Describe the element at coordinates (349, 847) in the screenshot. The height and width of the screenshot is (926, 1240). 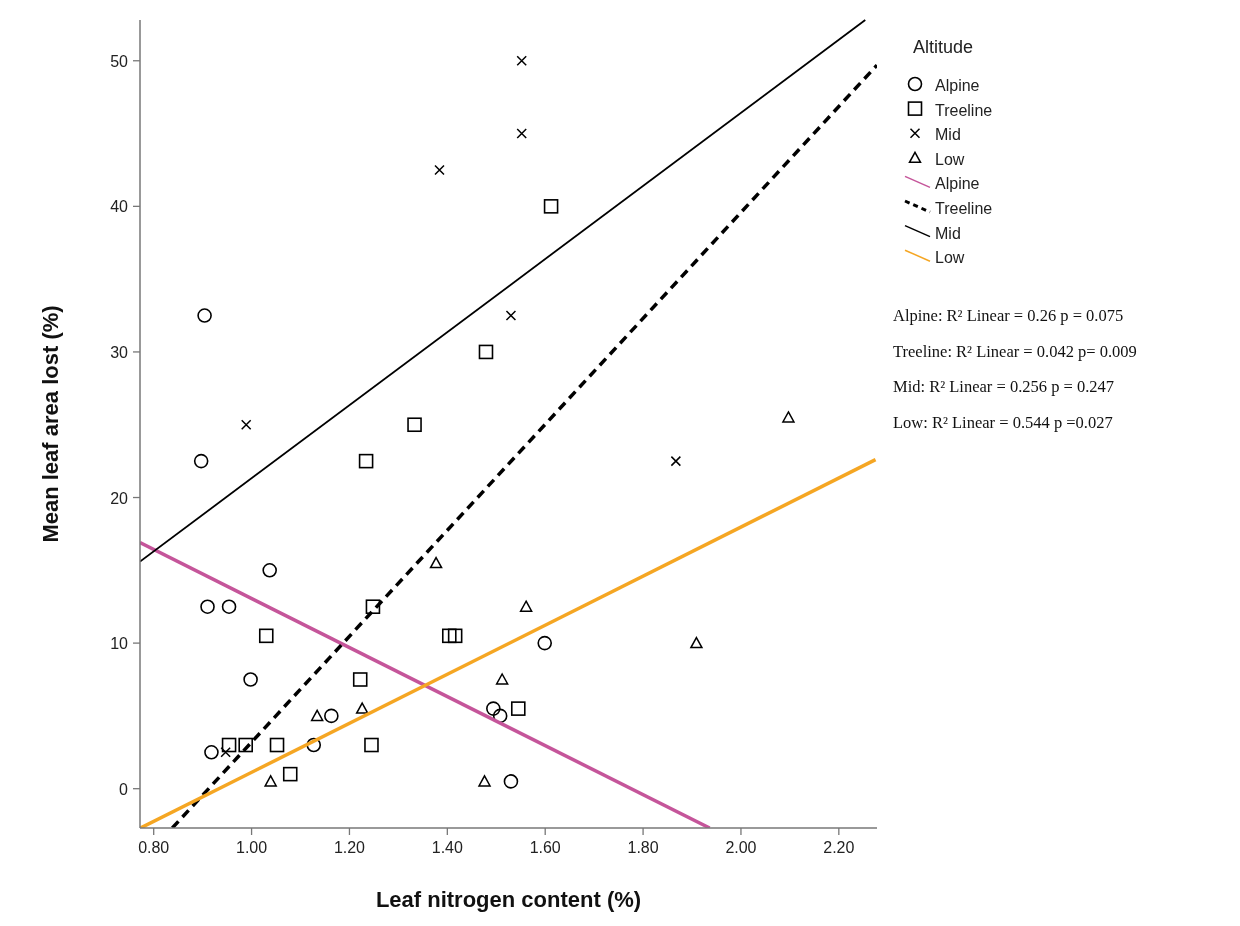
I see `x-tick-label: 1.20` at that location.